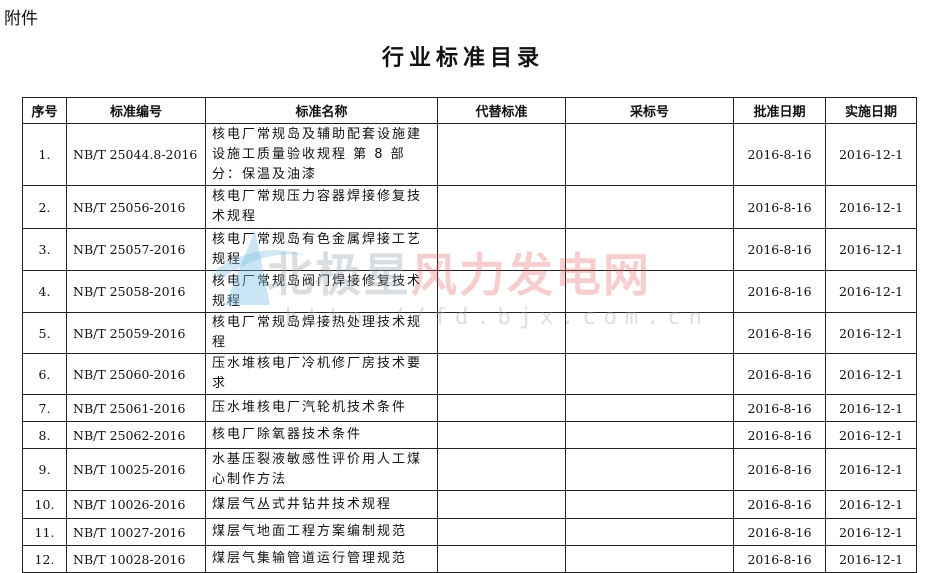 Image resolution: width=926 pixels, height=573 pixels. Describe the element at coordinates (44, 408) in the screenshot. I see `row-number: 7.` at that location.